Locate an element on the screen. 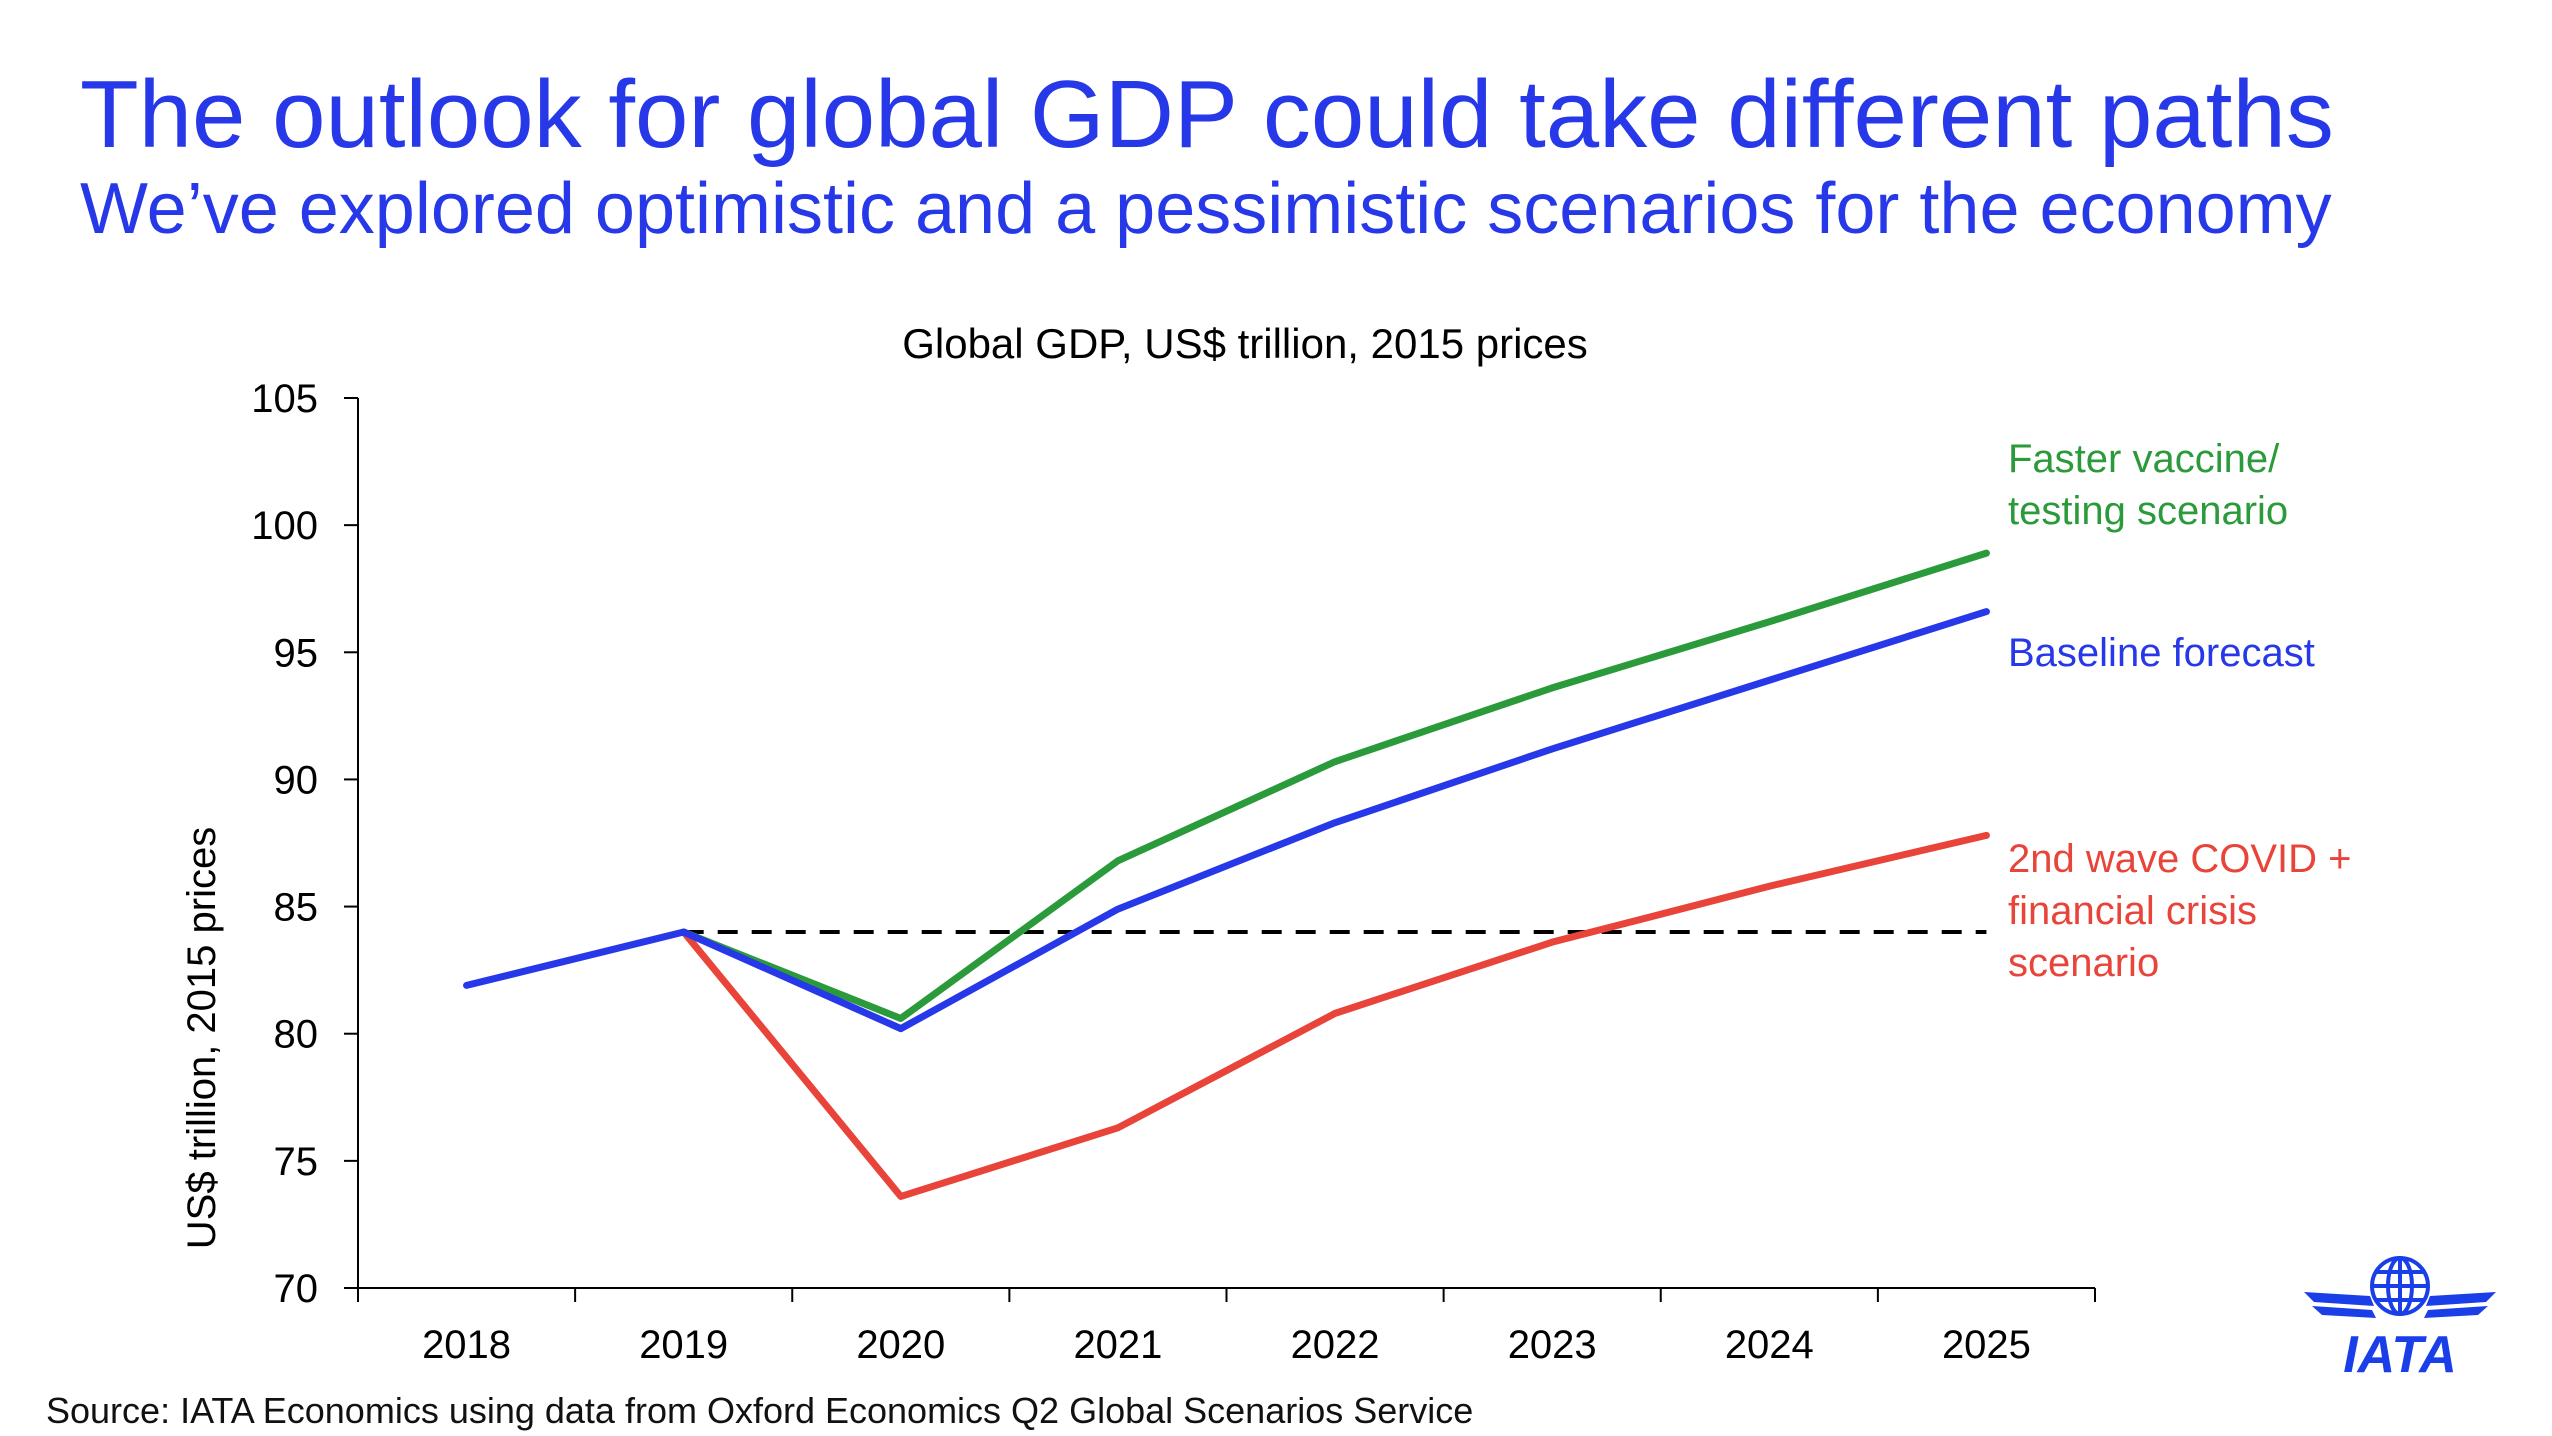 The height and width of the screenshot is (1436, 2552). y-tick-label: 85 is located at coordinates (296, 908).